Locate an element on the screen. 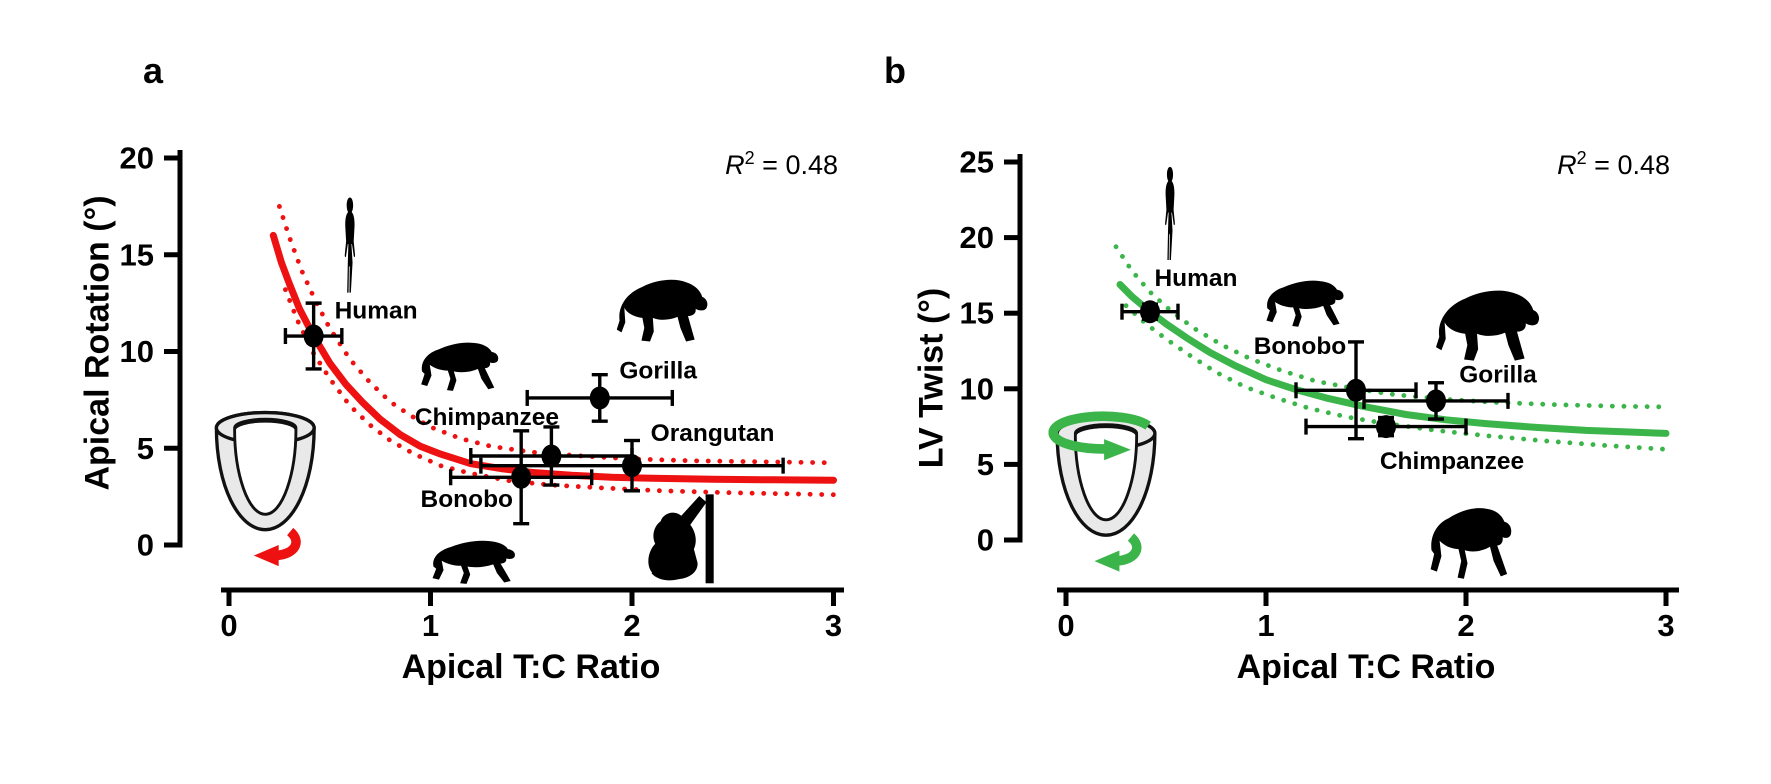 This screenshot has height=784, width=1771. confidence-band-lower is located at coordinates (1396, 377).